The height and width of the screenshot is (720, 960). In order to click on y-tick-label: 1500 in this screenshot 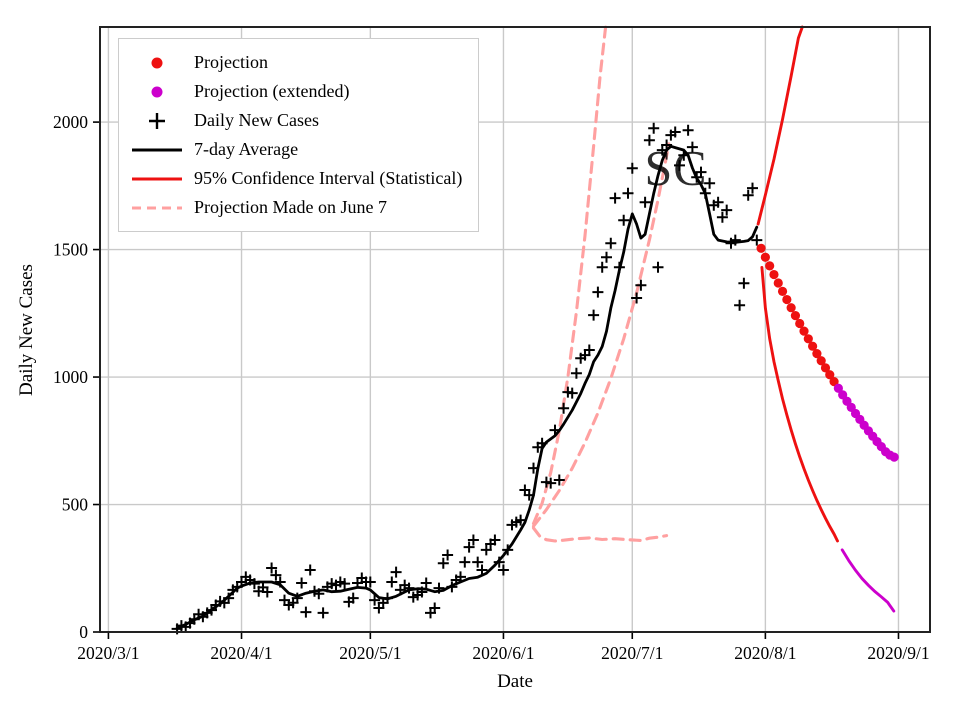, I will do `click(70, 250)`.